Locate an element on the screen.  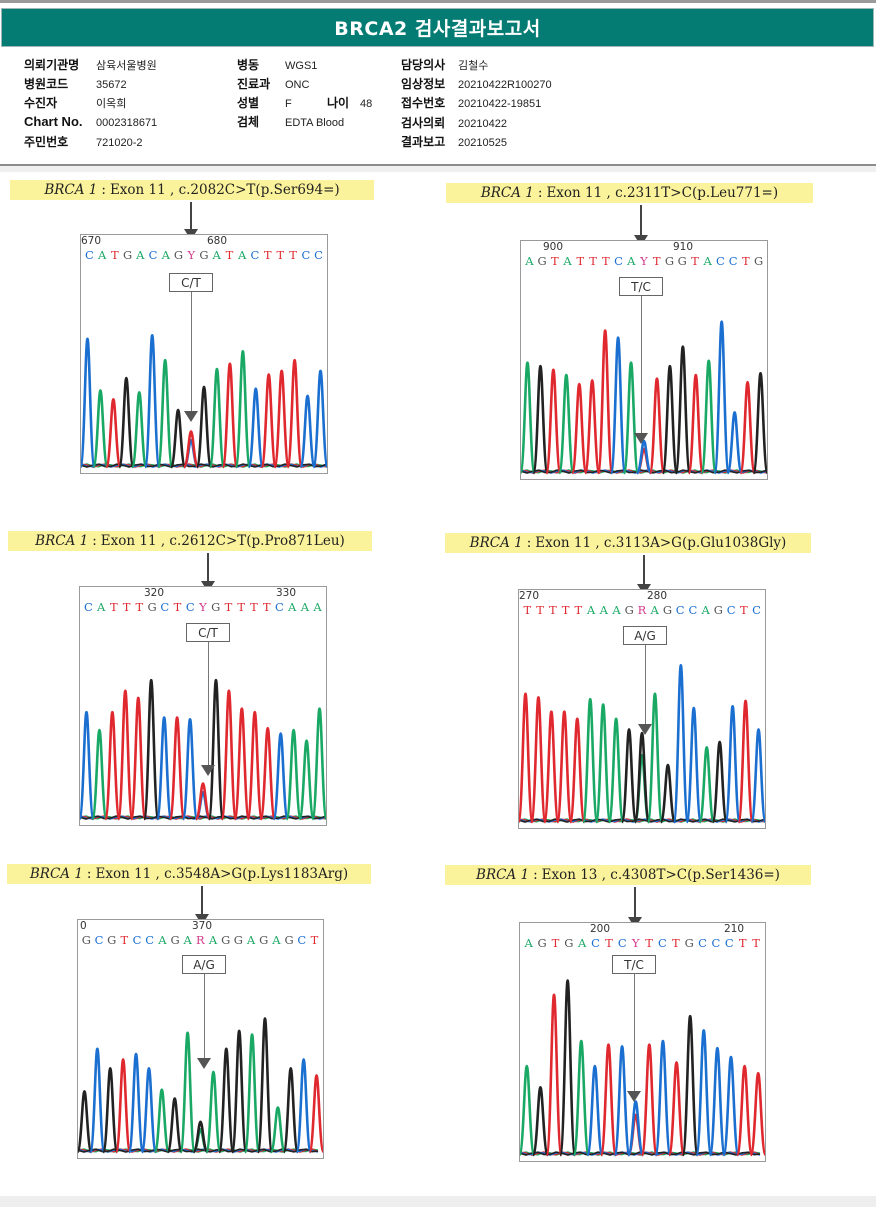
variant-pointer-line is located at coordinates (645, 684).